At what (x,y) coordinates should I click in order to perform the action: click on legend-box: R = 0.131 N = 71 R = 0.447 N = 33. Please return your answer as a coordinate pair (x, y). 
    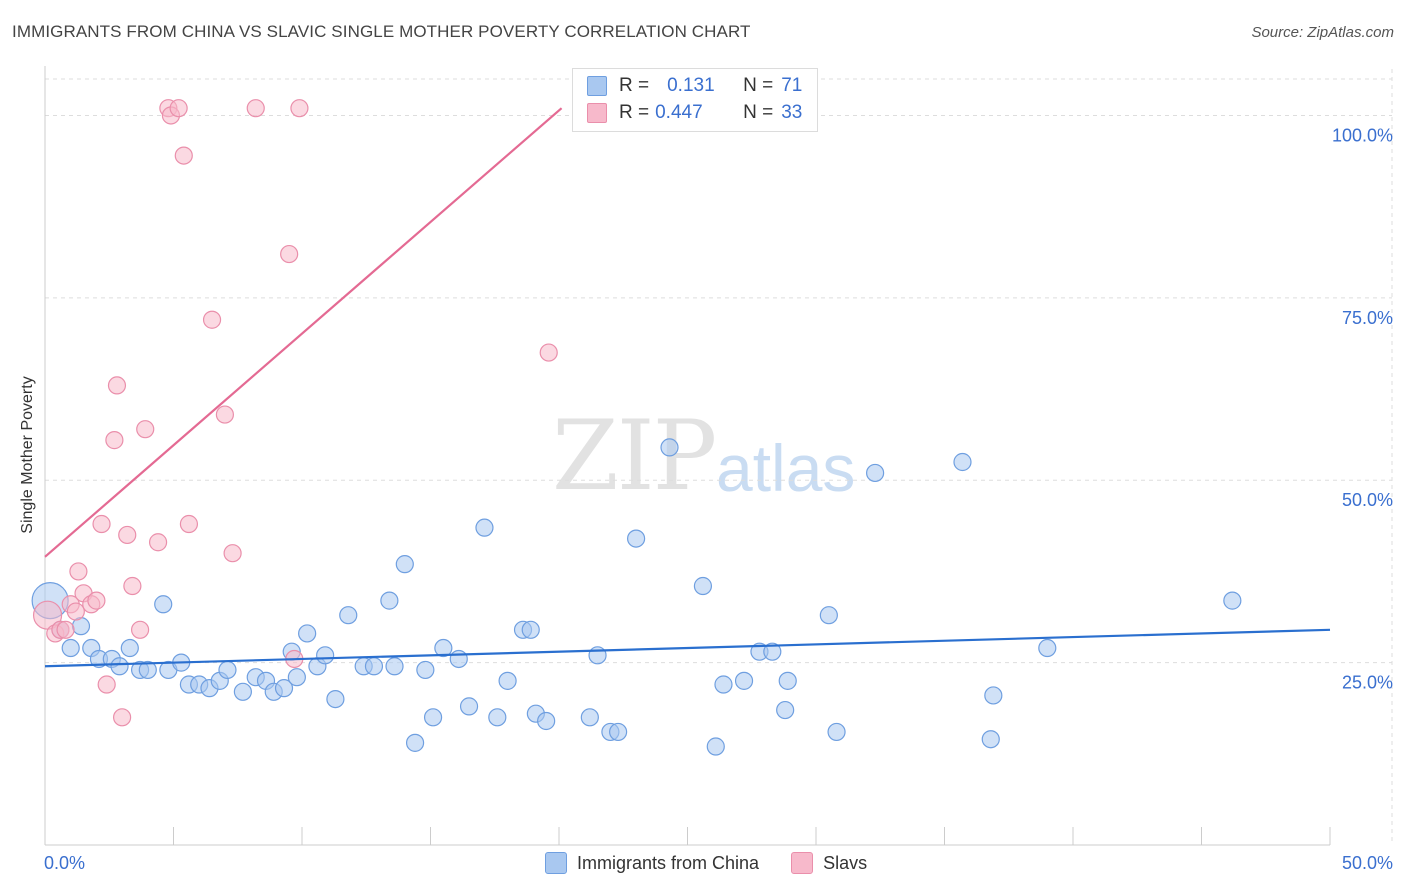
    Looking at the image, I should click on (695, 100).